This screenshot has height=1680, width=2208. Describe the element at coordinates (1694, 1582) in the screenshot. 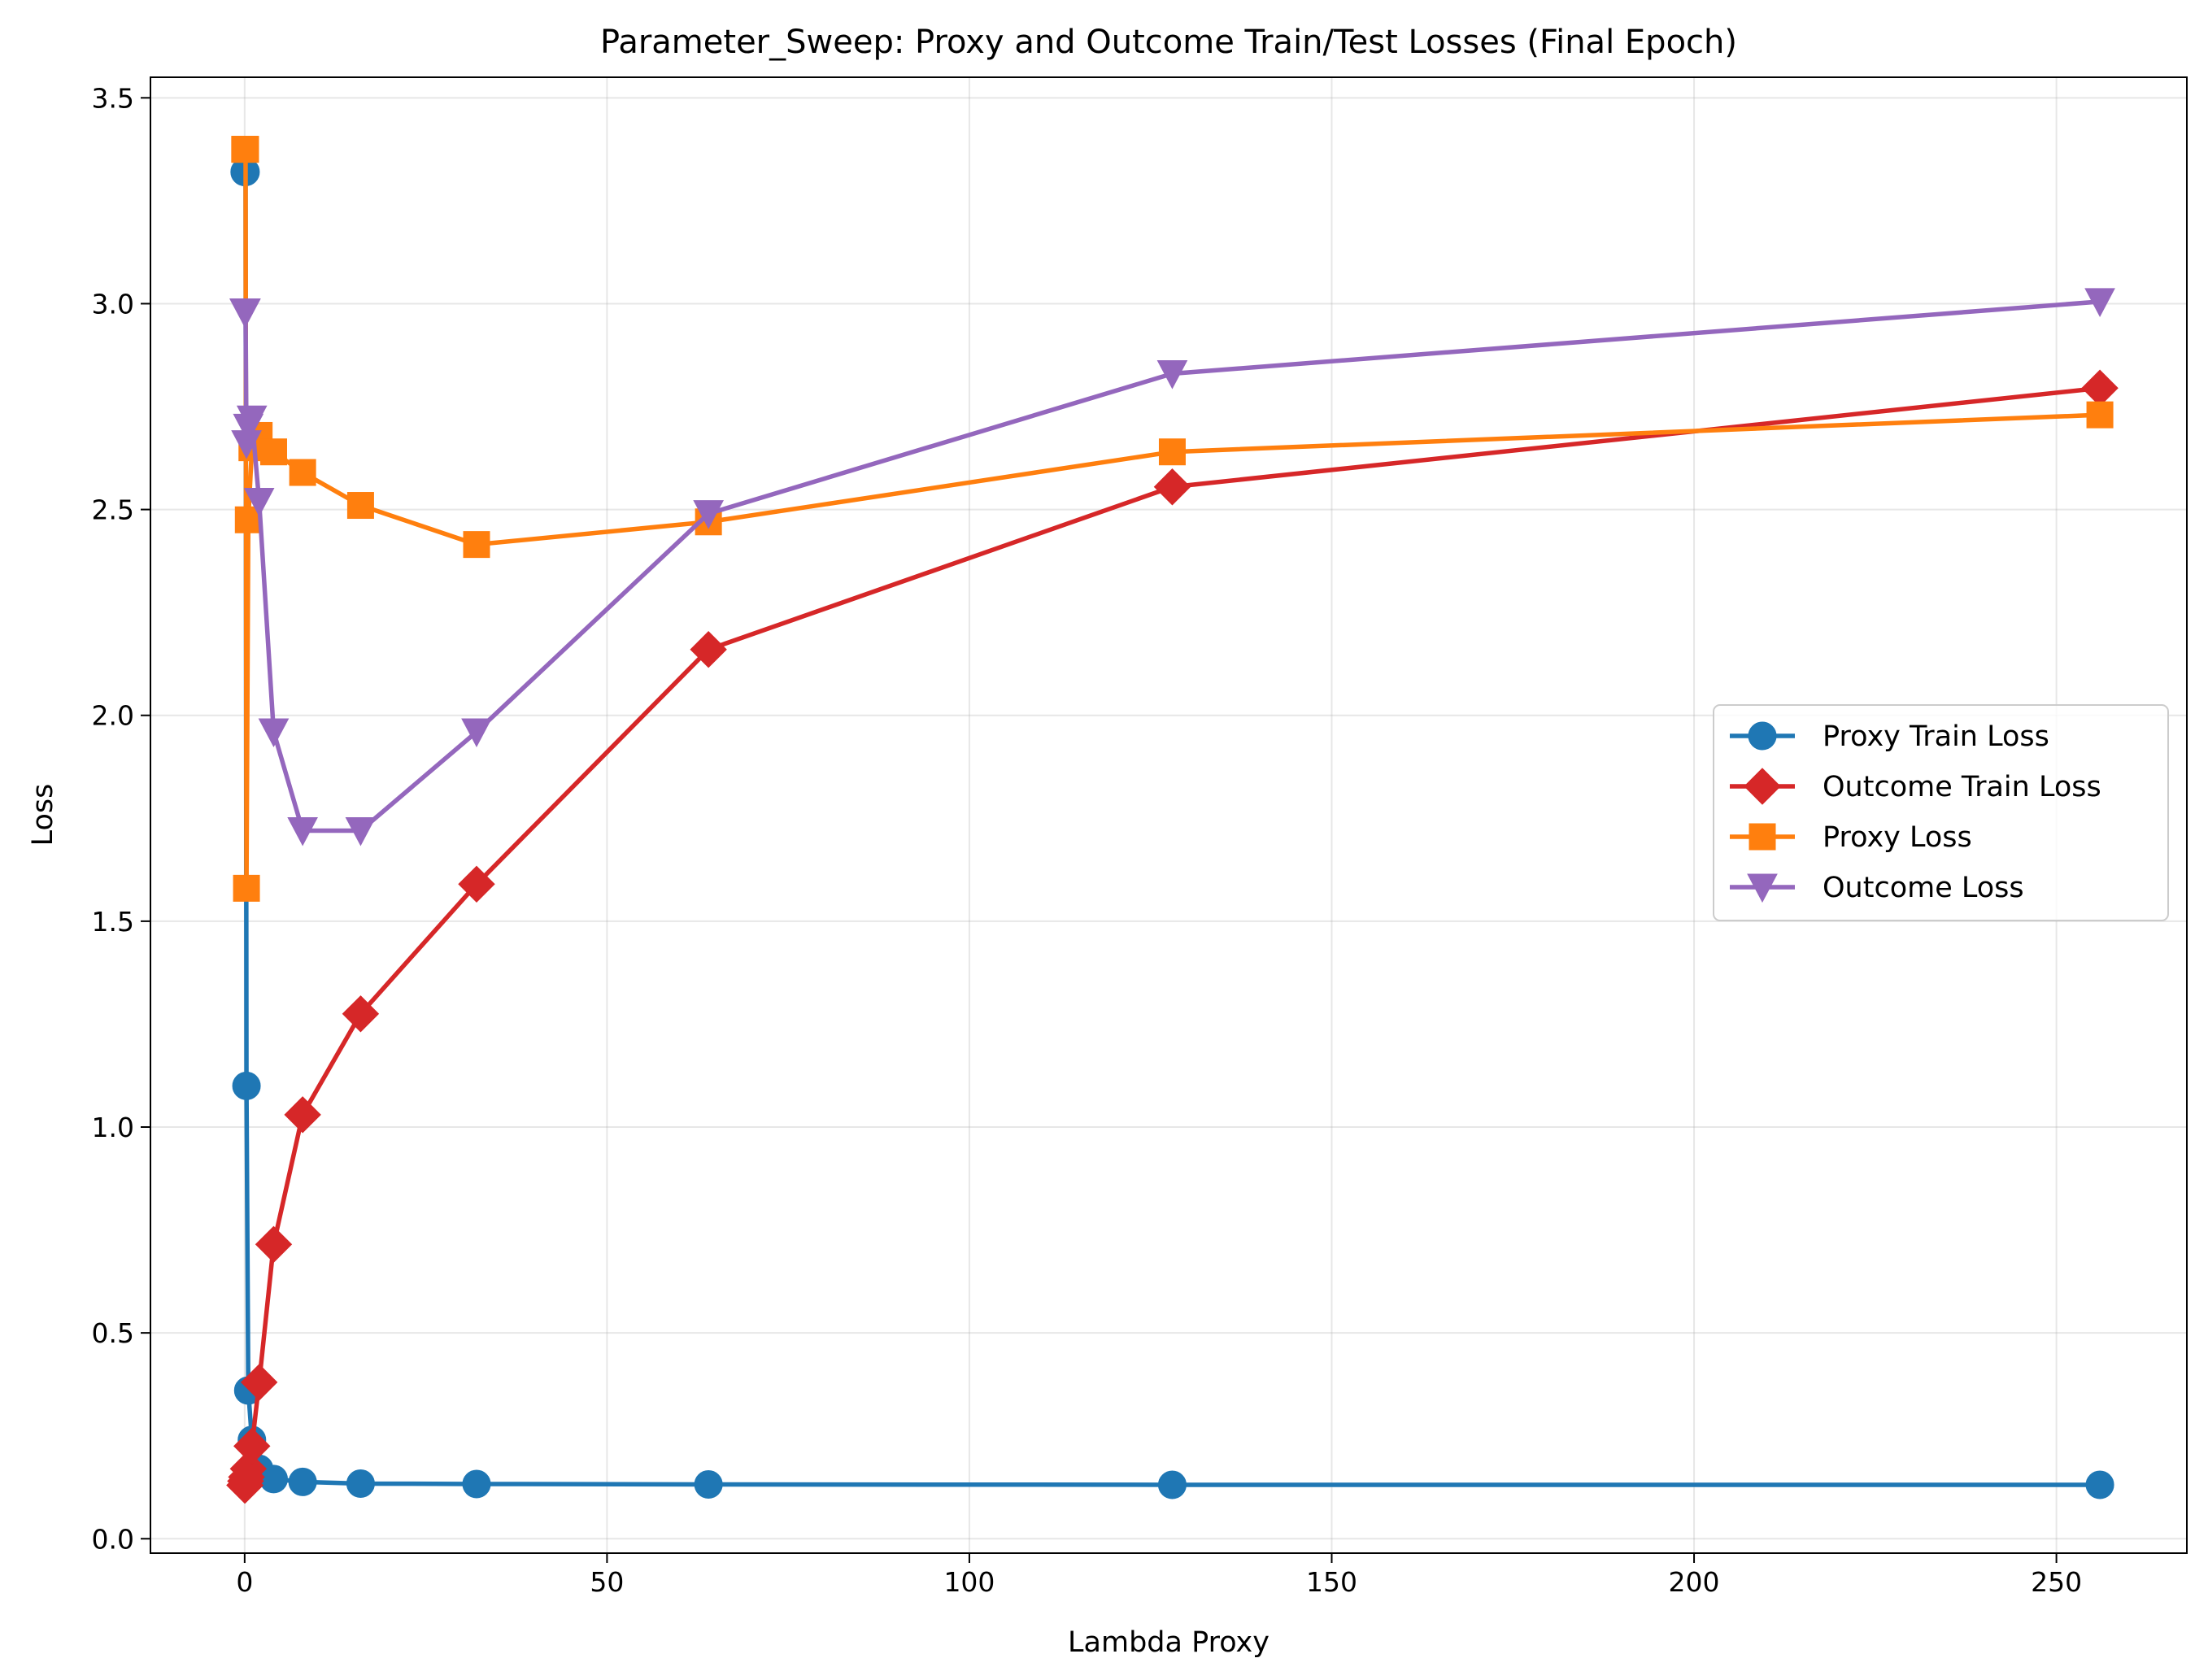

I see `x-tick-label: 200` at that location.